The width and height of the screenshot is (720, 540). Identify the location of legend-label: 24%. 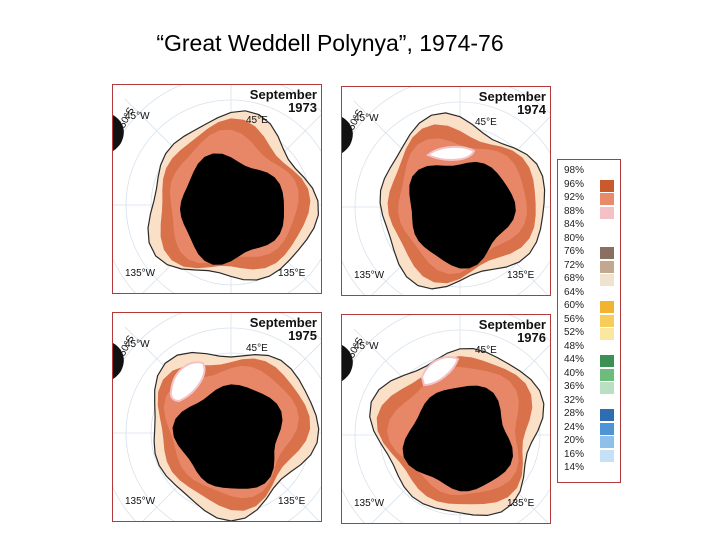
(574, 427).